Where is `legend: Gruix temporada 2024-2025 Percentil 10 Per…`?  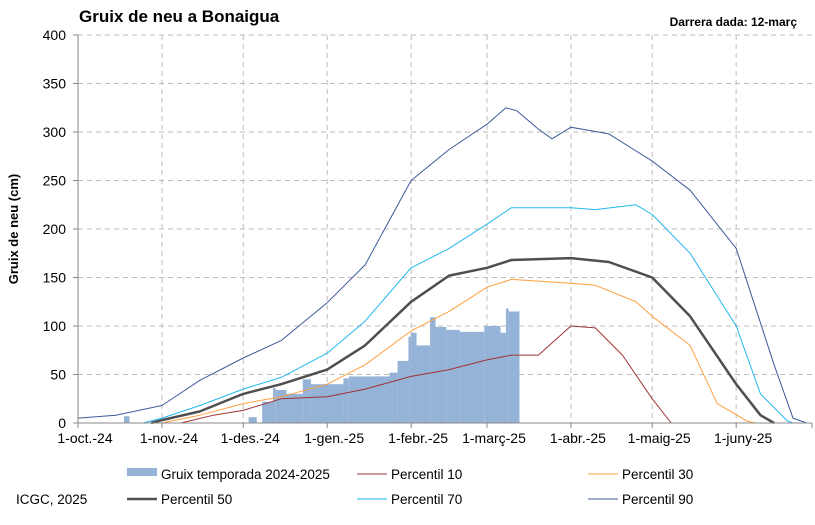
legend: Gruix temporada 2024-2025 Percentil 10 Per… is located at coordinates (410, 487).